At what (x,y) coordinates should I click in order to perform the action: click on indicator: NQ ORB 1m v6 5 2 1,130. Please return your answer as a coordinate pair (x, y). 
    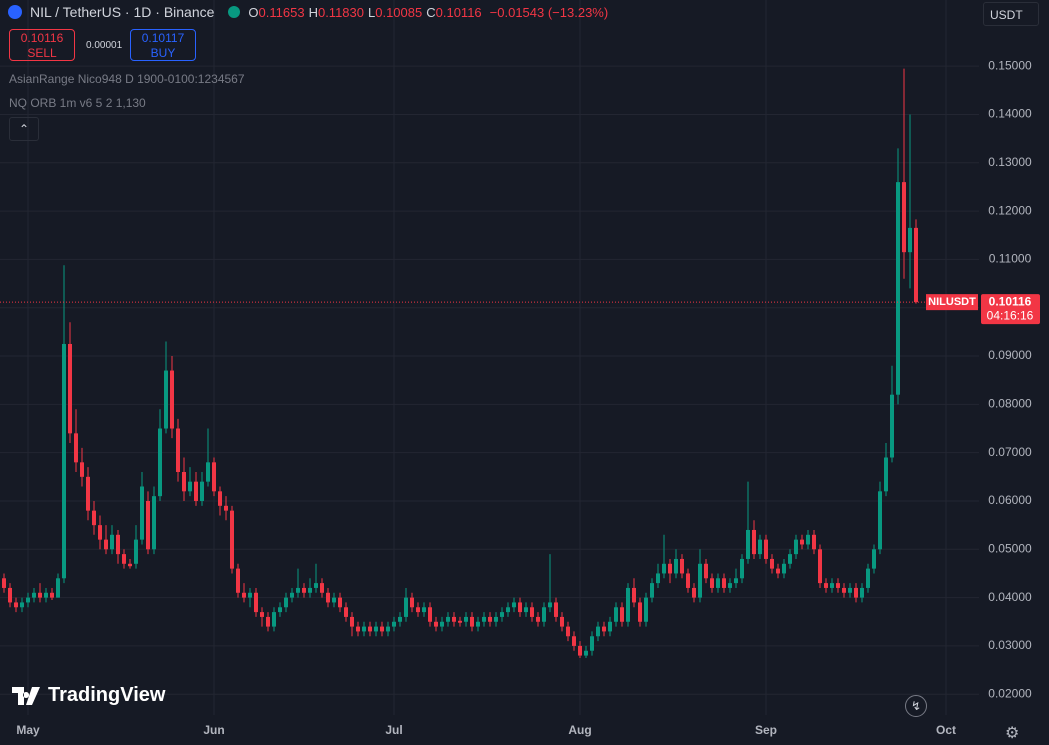
    Looking at the image, I should click on (77, 103).